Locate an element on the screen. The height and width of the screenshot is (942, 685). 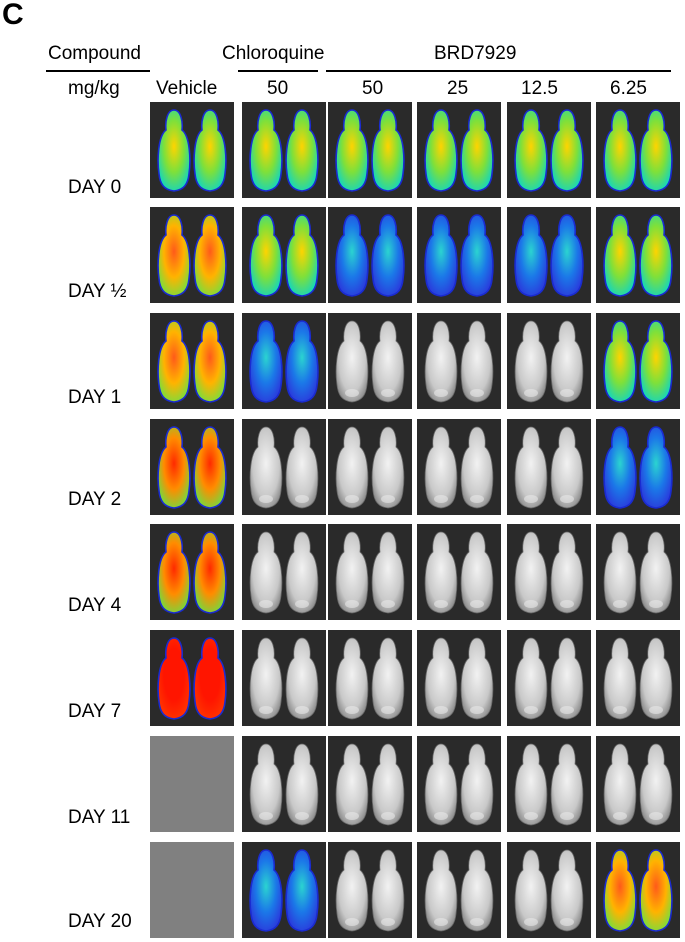
day-label-20: DAY 20 is located at coordinates (100, 921).